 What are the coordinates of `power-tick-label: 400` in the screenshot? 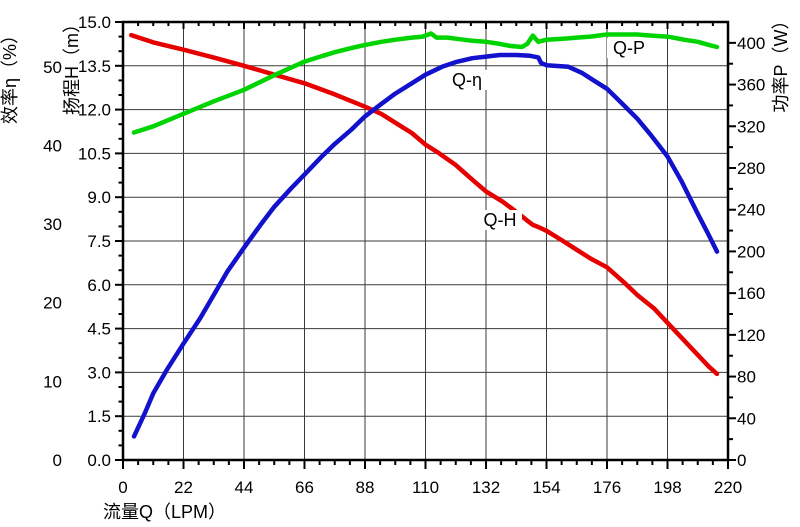 It's located at (751, 43).